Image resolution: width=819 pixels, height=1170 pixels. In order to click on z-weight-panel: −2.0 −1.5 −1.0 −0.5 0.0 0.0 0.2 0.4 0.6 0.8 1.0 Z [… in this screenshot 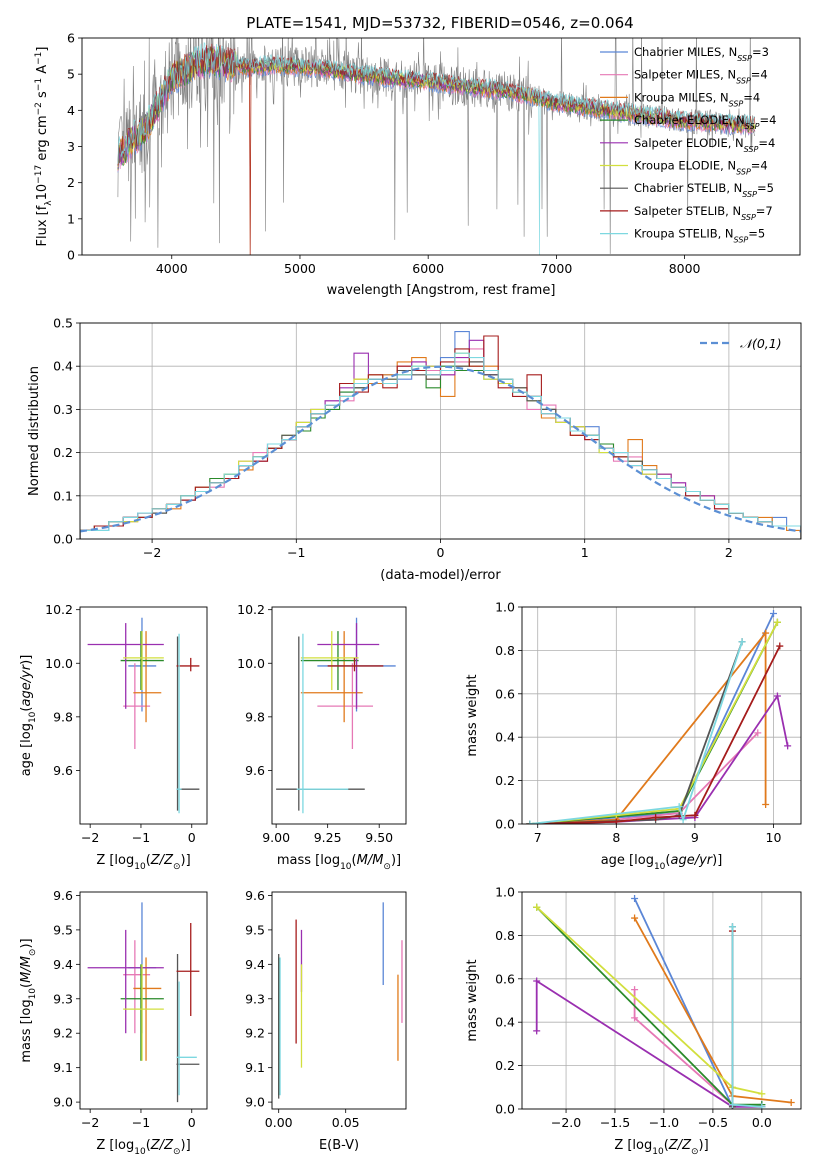, I will do `click(633, 1021)`.